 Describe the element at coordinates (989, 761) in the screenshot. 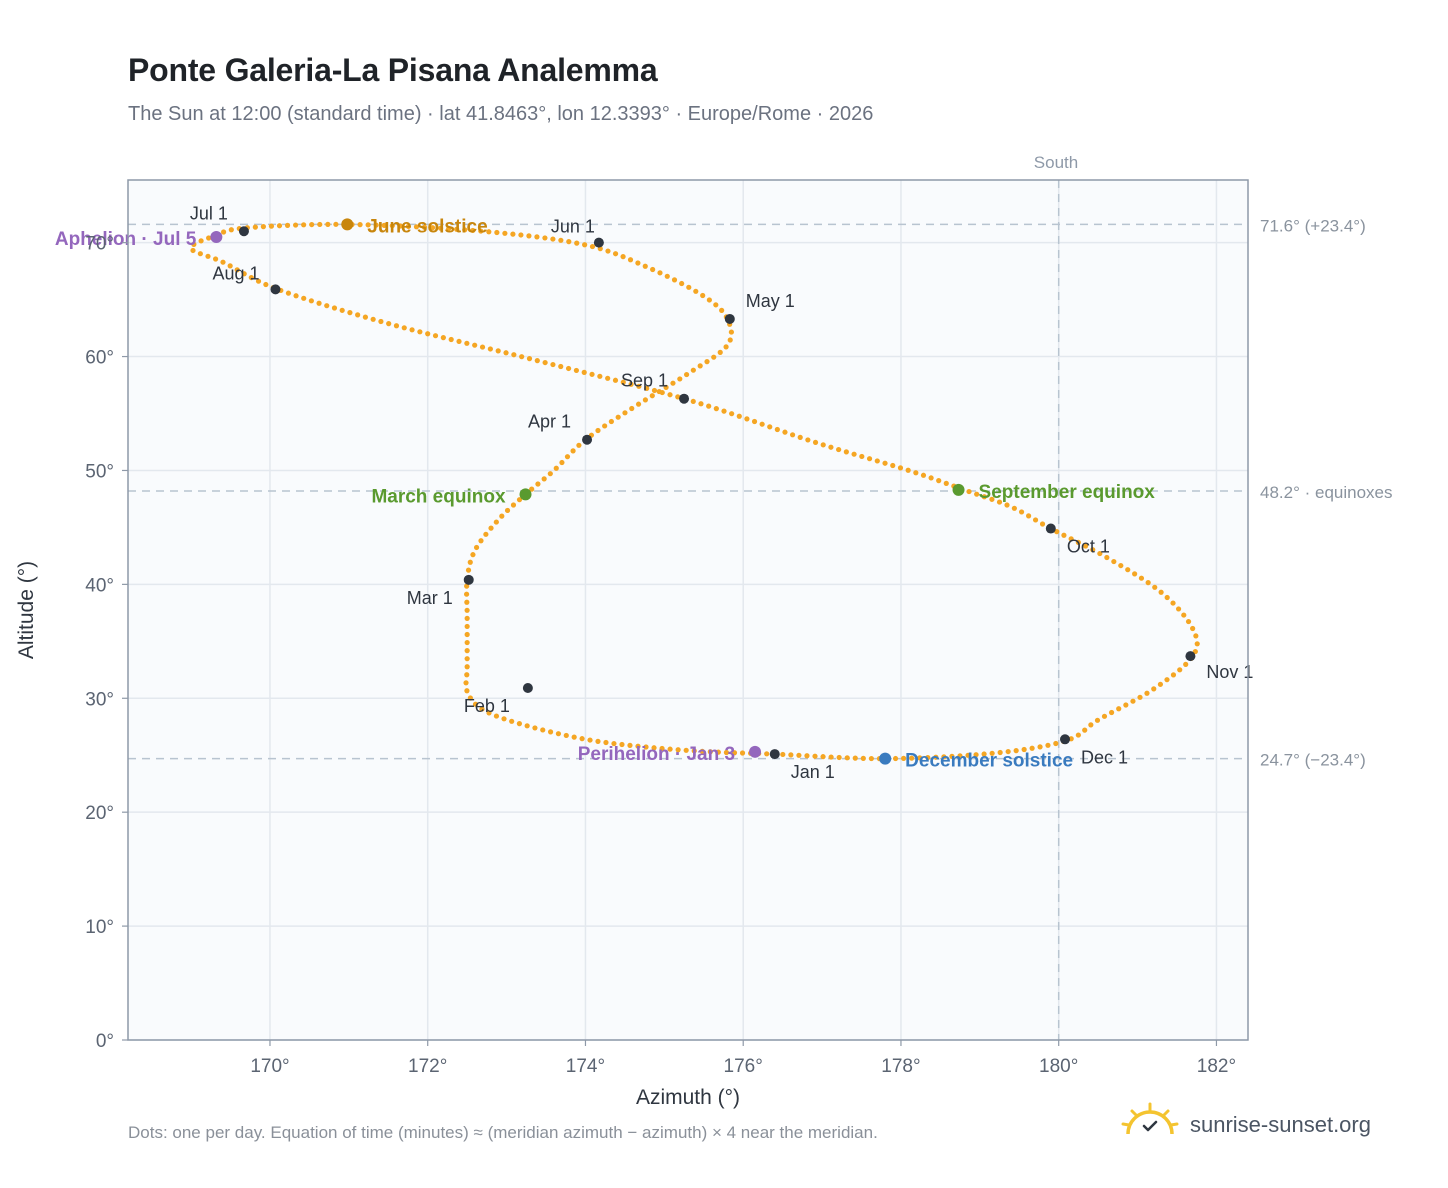

I see `event-label: December solstice` at that location.